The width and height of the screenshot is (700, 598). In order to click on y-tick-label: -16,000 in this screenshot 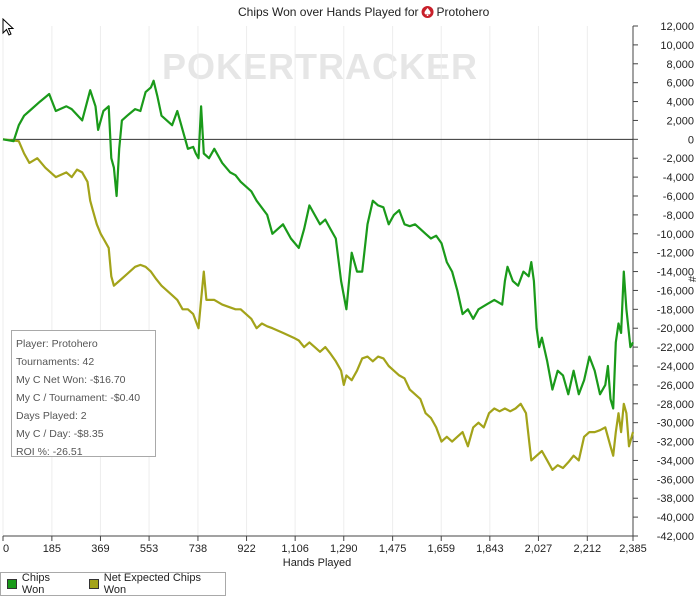, I will do `click(675, 291)`.